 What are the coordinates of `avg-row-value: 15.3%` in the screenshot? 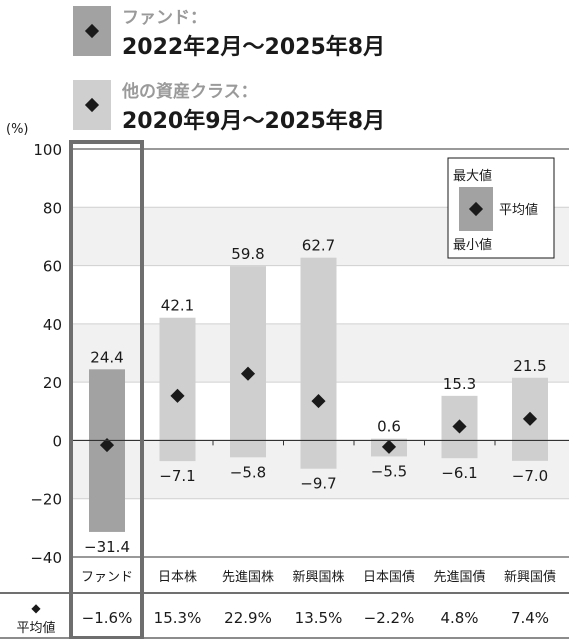 It's located at (178, 618).